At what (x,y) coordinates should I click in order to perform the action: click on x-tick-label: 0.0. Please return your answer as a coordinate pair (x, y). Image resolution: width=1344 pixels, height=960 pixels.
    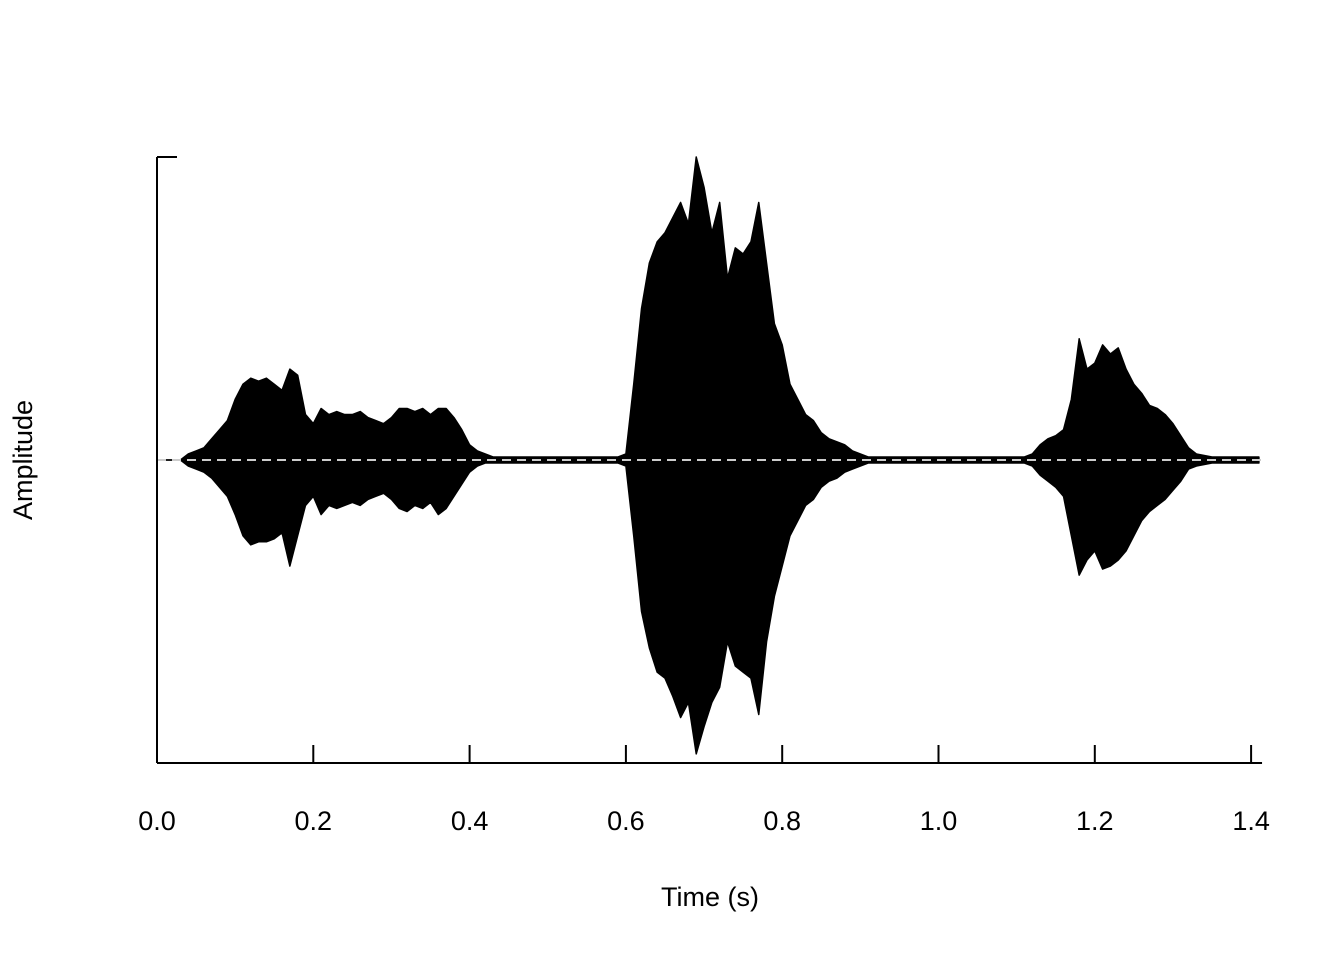
    Looking at the image, I should click on (157, 821).